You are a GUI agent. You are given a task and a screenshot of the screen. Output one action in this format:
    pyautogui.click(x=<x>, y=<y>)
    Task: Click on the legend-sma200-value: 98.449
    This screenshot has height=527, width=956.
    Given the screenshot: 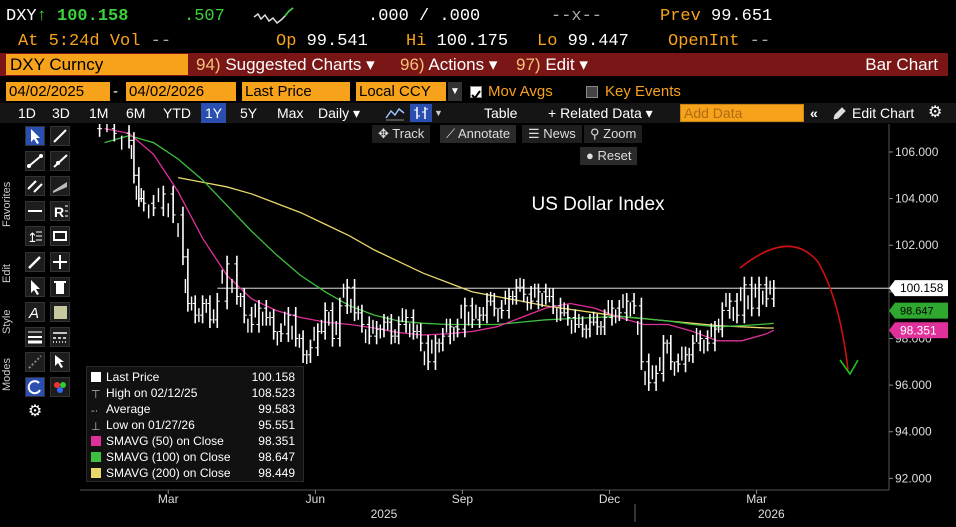 What is the action you would take?
    pyautogui.click(x=276, y=473)
    